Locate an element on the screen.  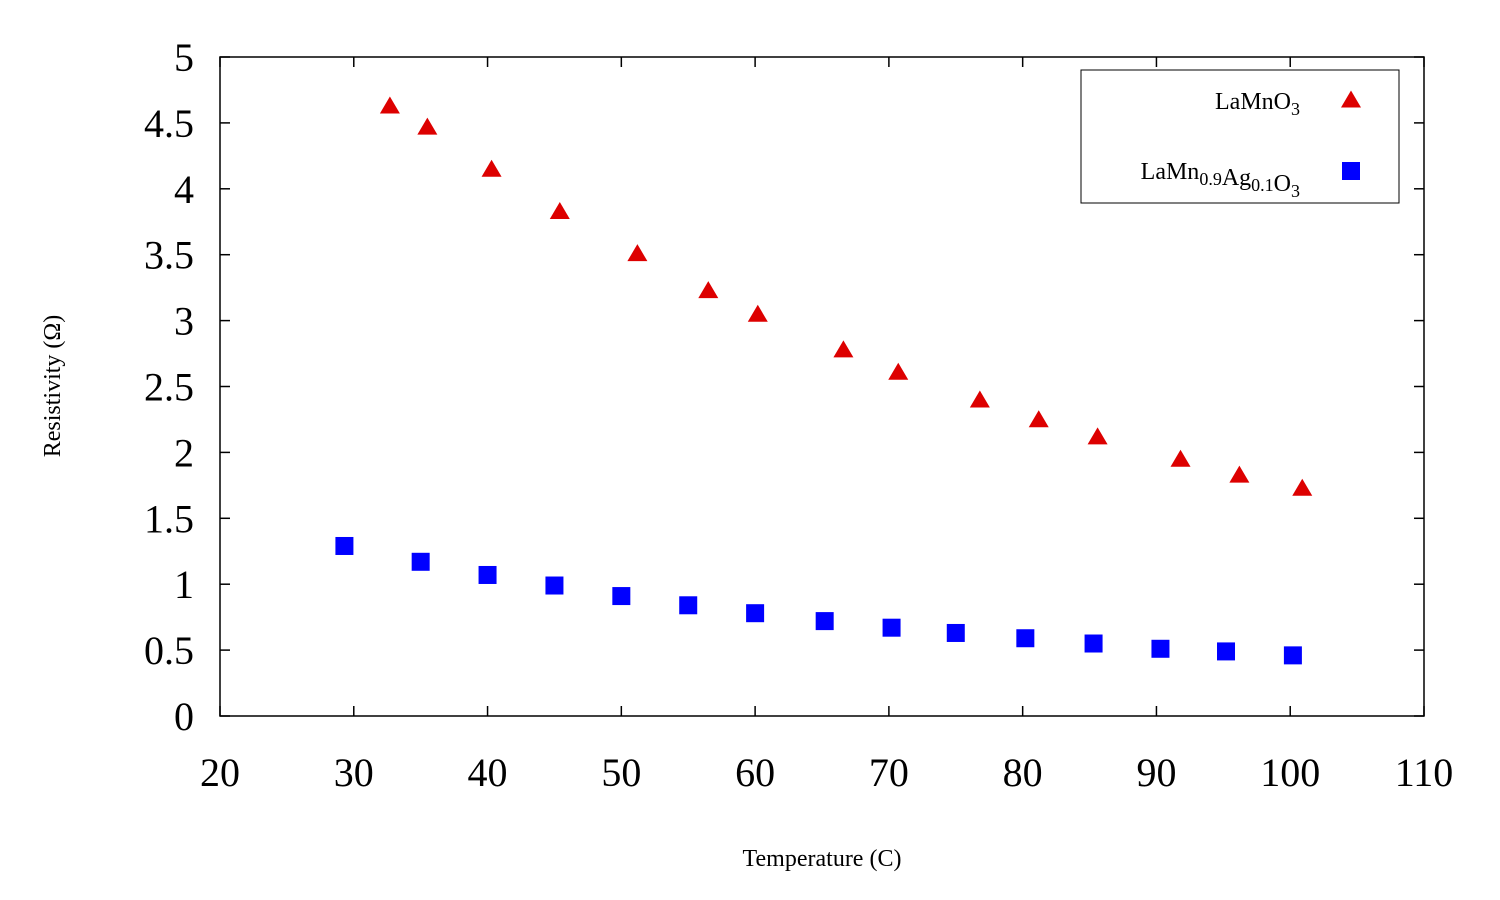
y-tick-label-10: 5 is located at coordinates (184, 57).